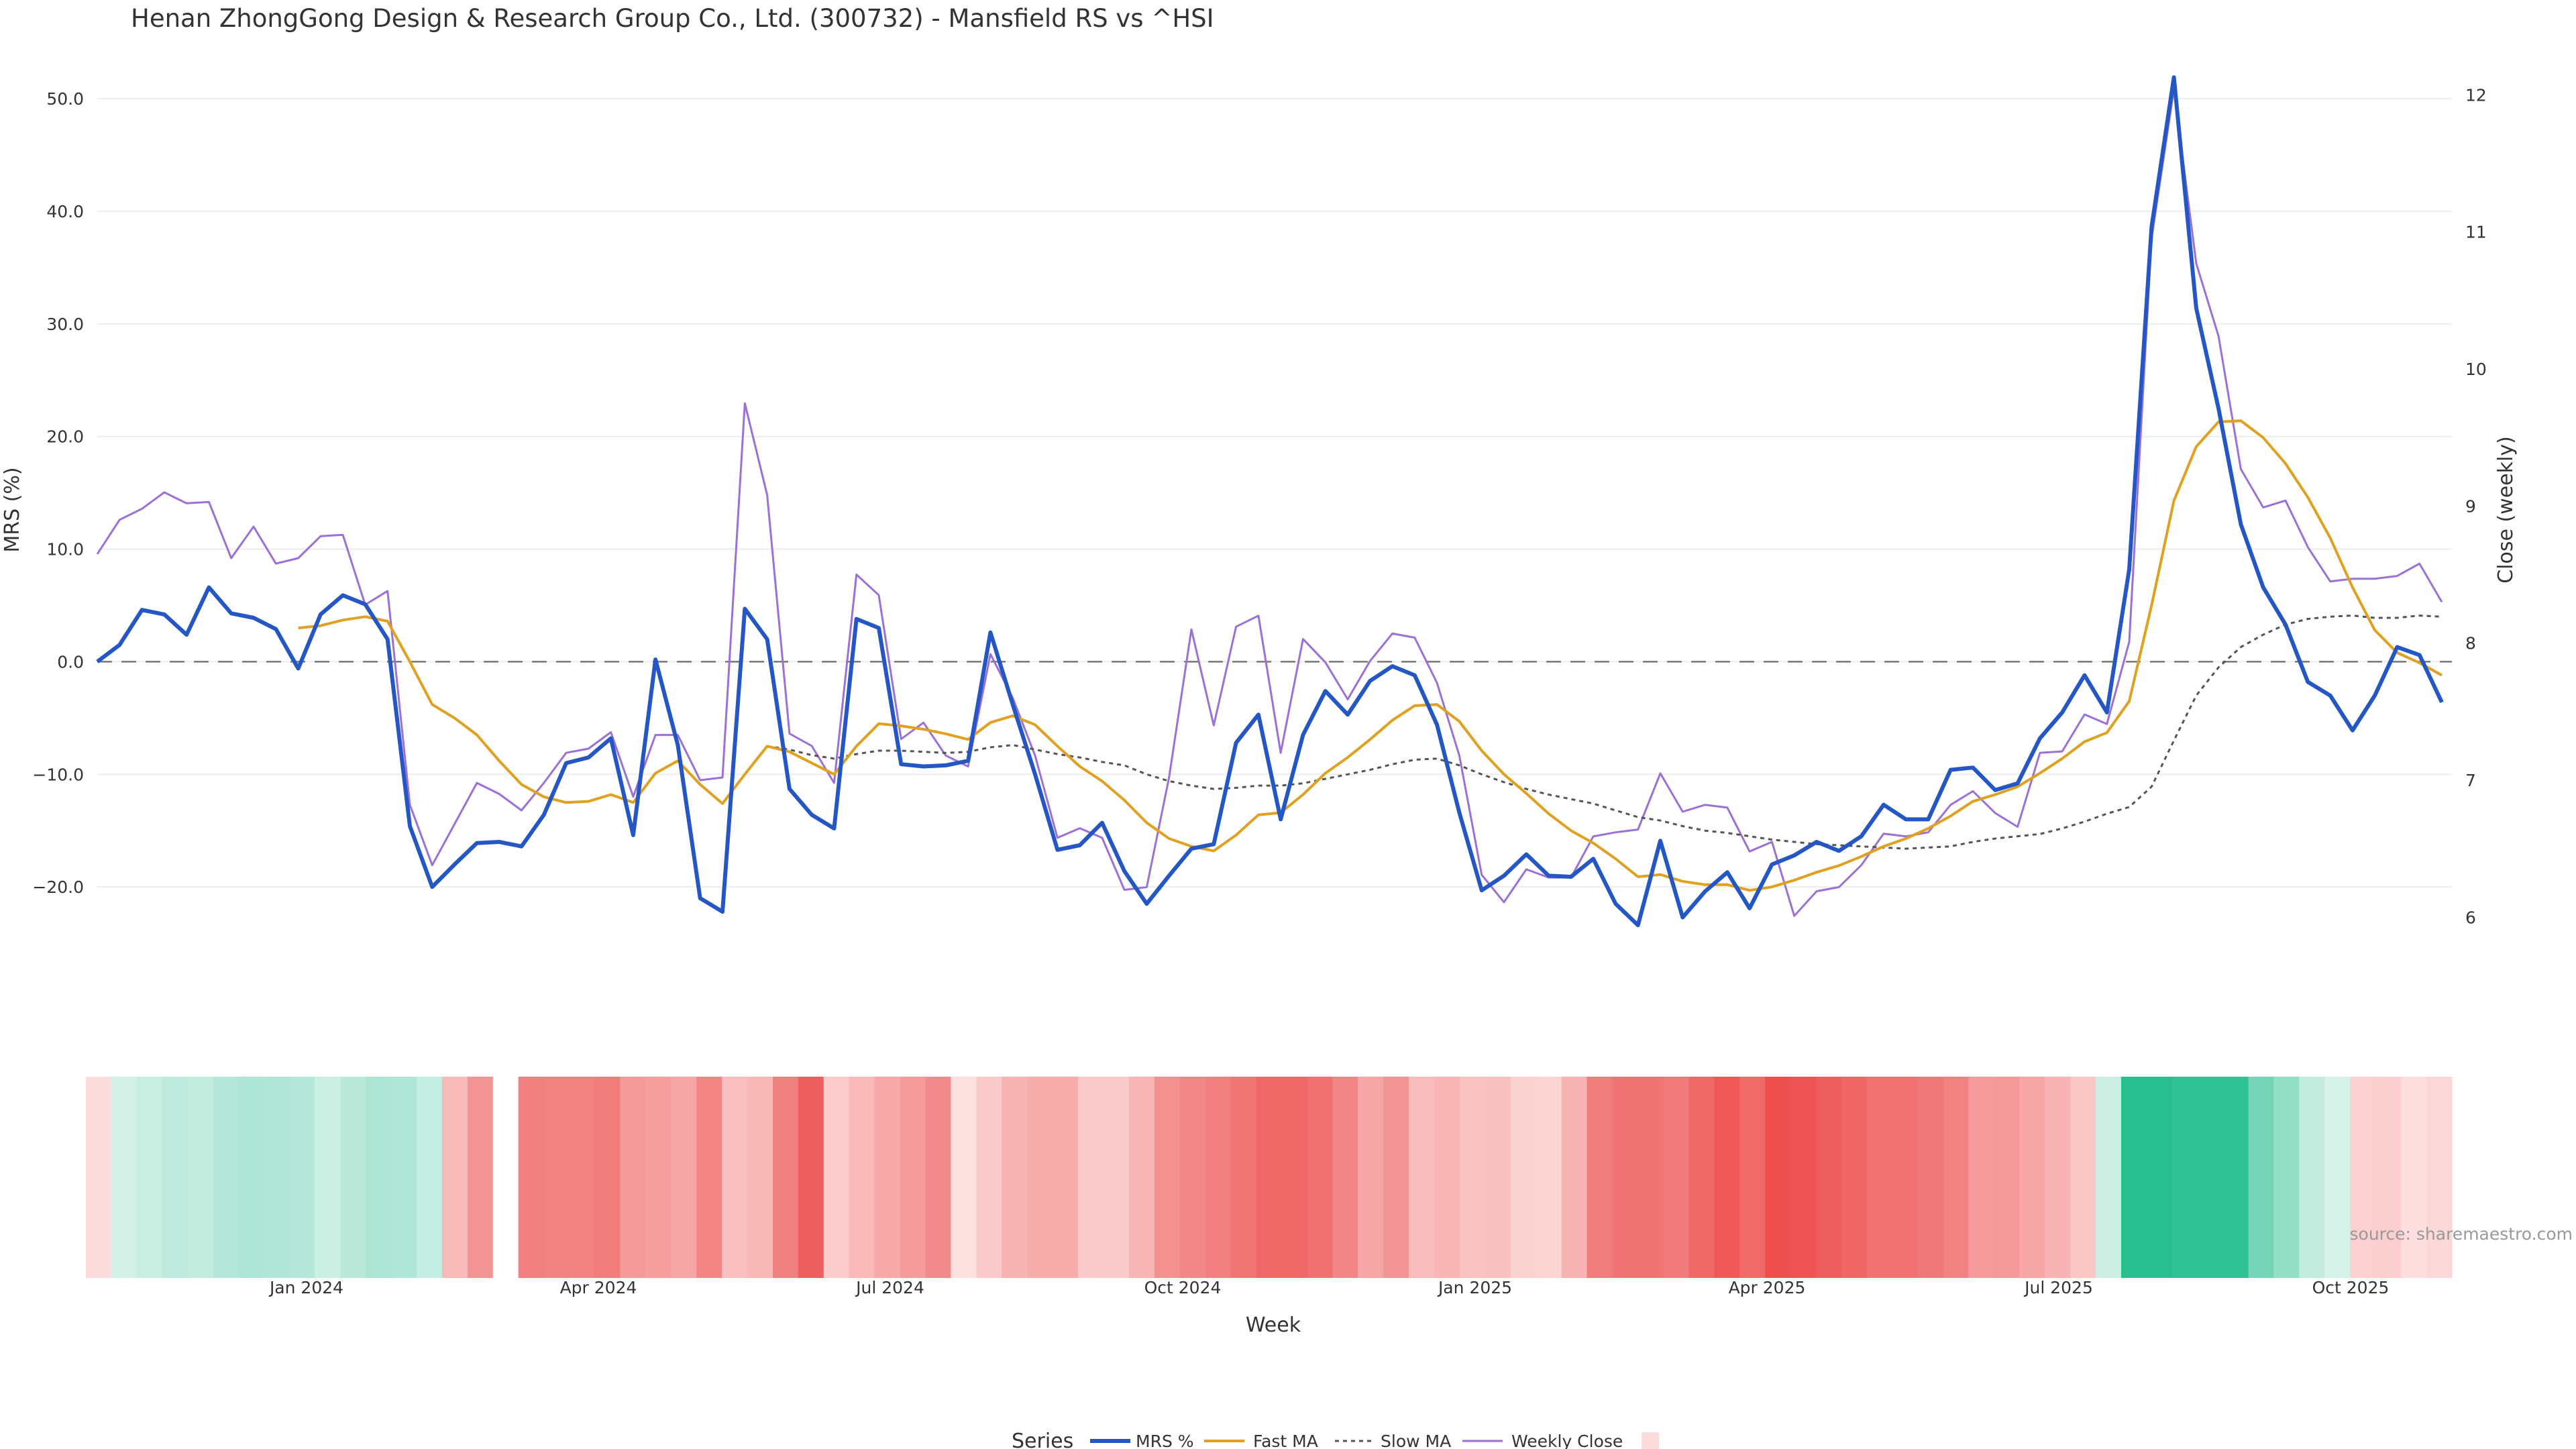 The width and height of the screenshot is (2576, 1449). What do you see at coordinates (2476, 369) in the screenshot?
I see `right-tick-label: 10` at bounding box center [2476, 369].